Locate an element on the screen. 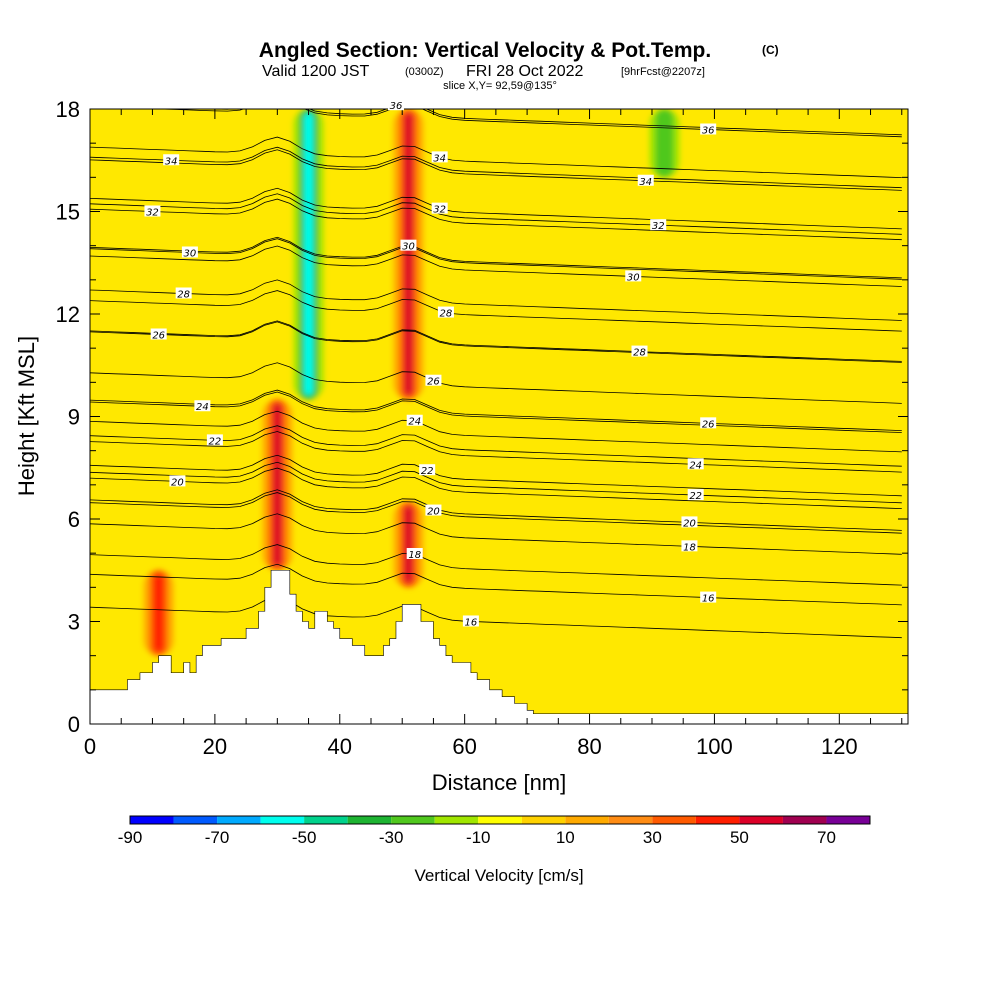  x-tick-label-0: 0 is located at coordinates (90, 746).